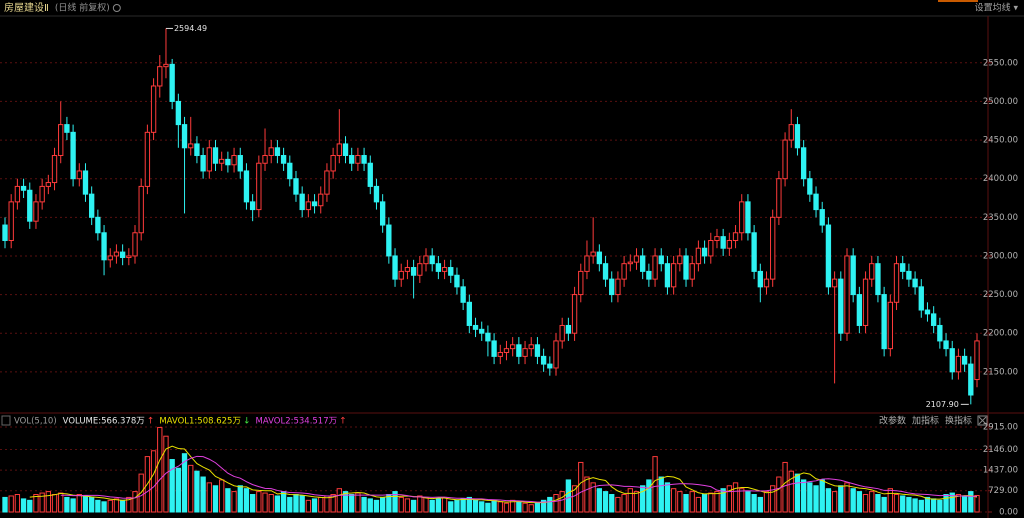 The height and width of the screenshot is (518, 1024). What do you see at coordinates (178, 422) in the screenshot?
I see `legend-name: MAVOL1:` at bounding box center [178, 422].